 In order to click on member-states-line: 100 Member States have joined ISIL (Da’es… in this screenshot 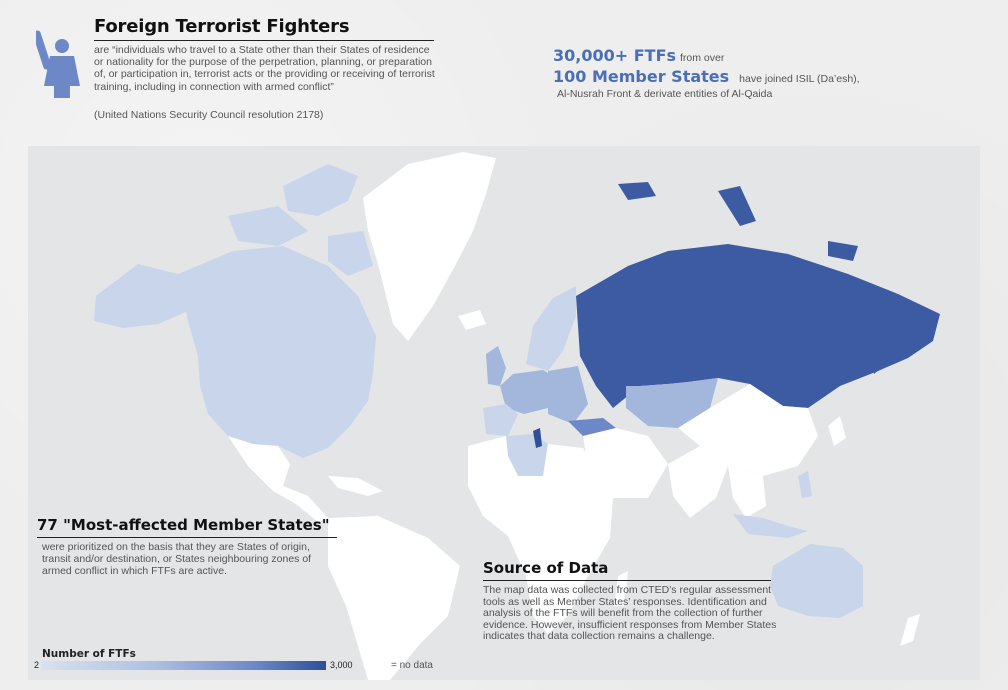, I will do `click(706, 77)`.